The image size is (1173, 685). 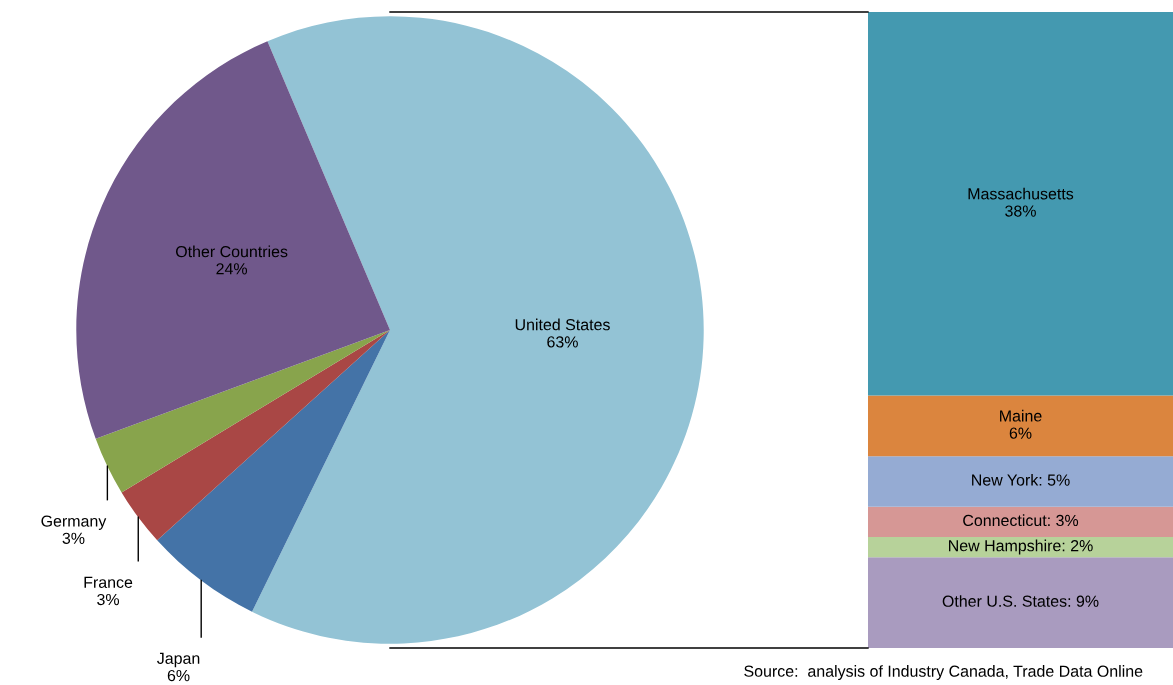 I want to click on slice-label: Germany, so click(x=74, y=522).